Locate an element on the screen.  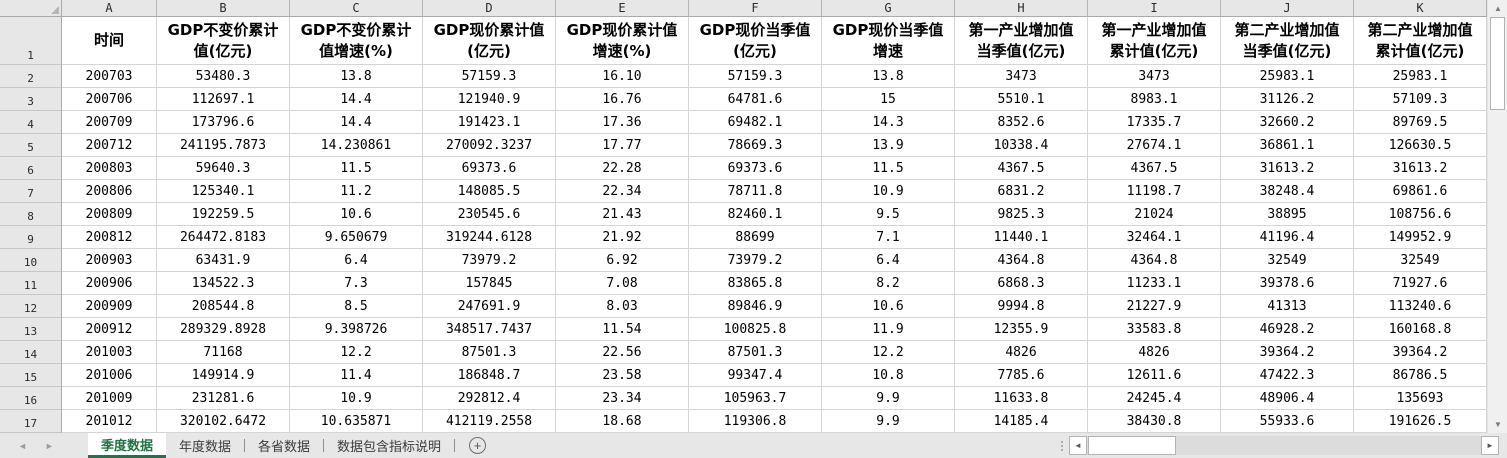
cell-D7: 148085.5 is located at coordinates (489, 191).